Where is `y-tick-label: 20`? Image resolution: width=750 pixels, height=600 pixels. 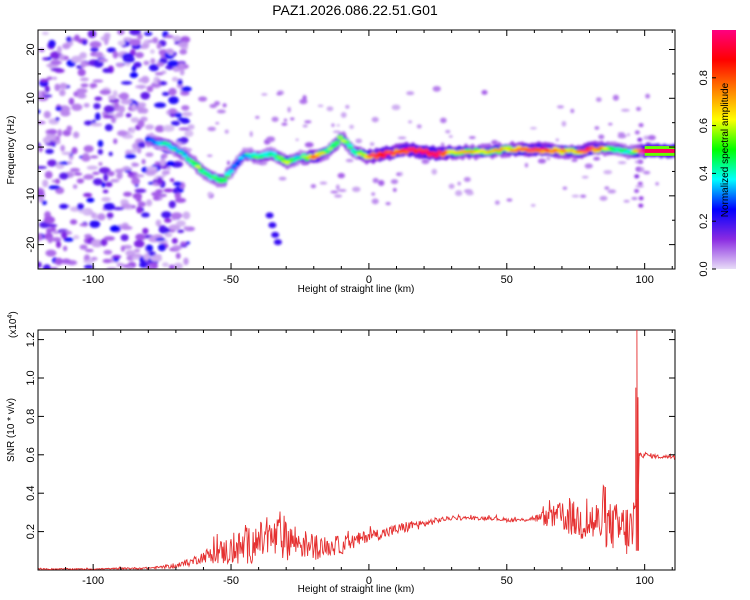 y-tick-label: 20 is located at coordinates (31, 49).